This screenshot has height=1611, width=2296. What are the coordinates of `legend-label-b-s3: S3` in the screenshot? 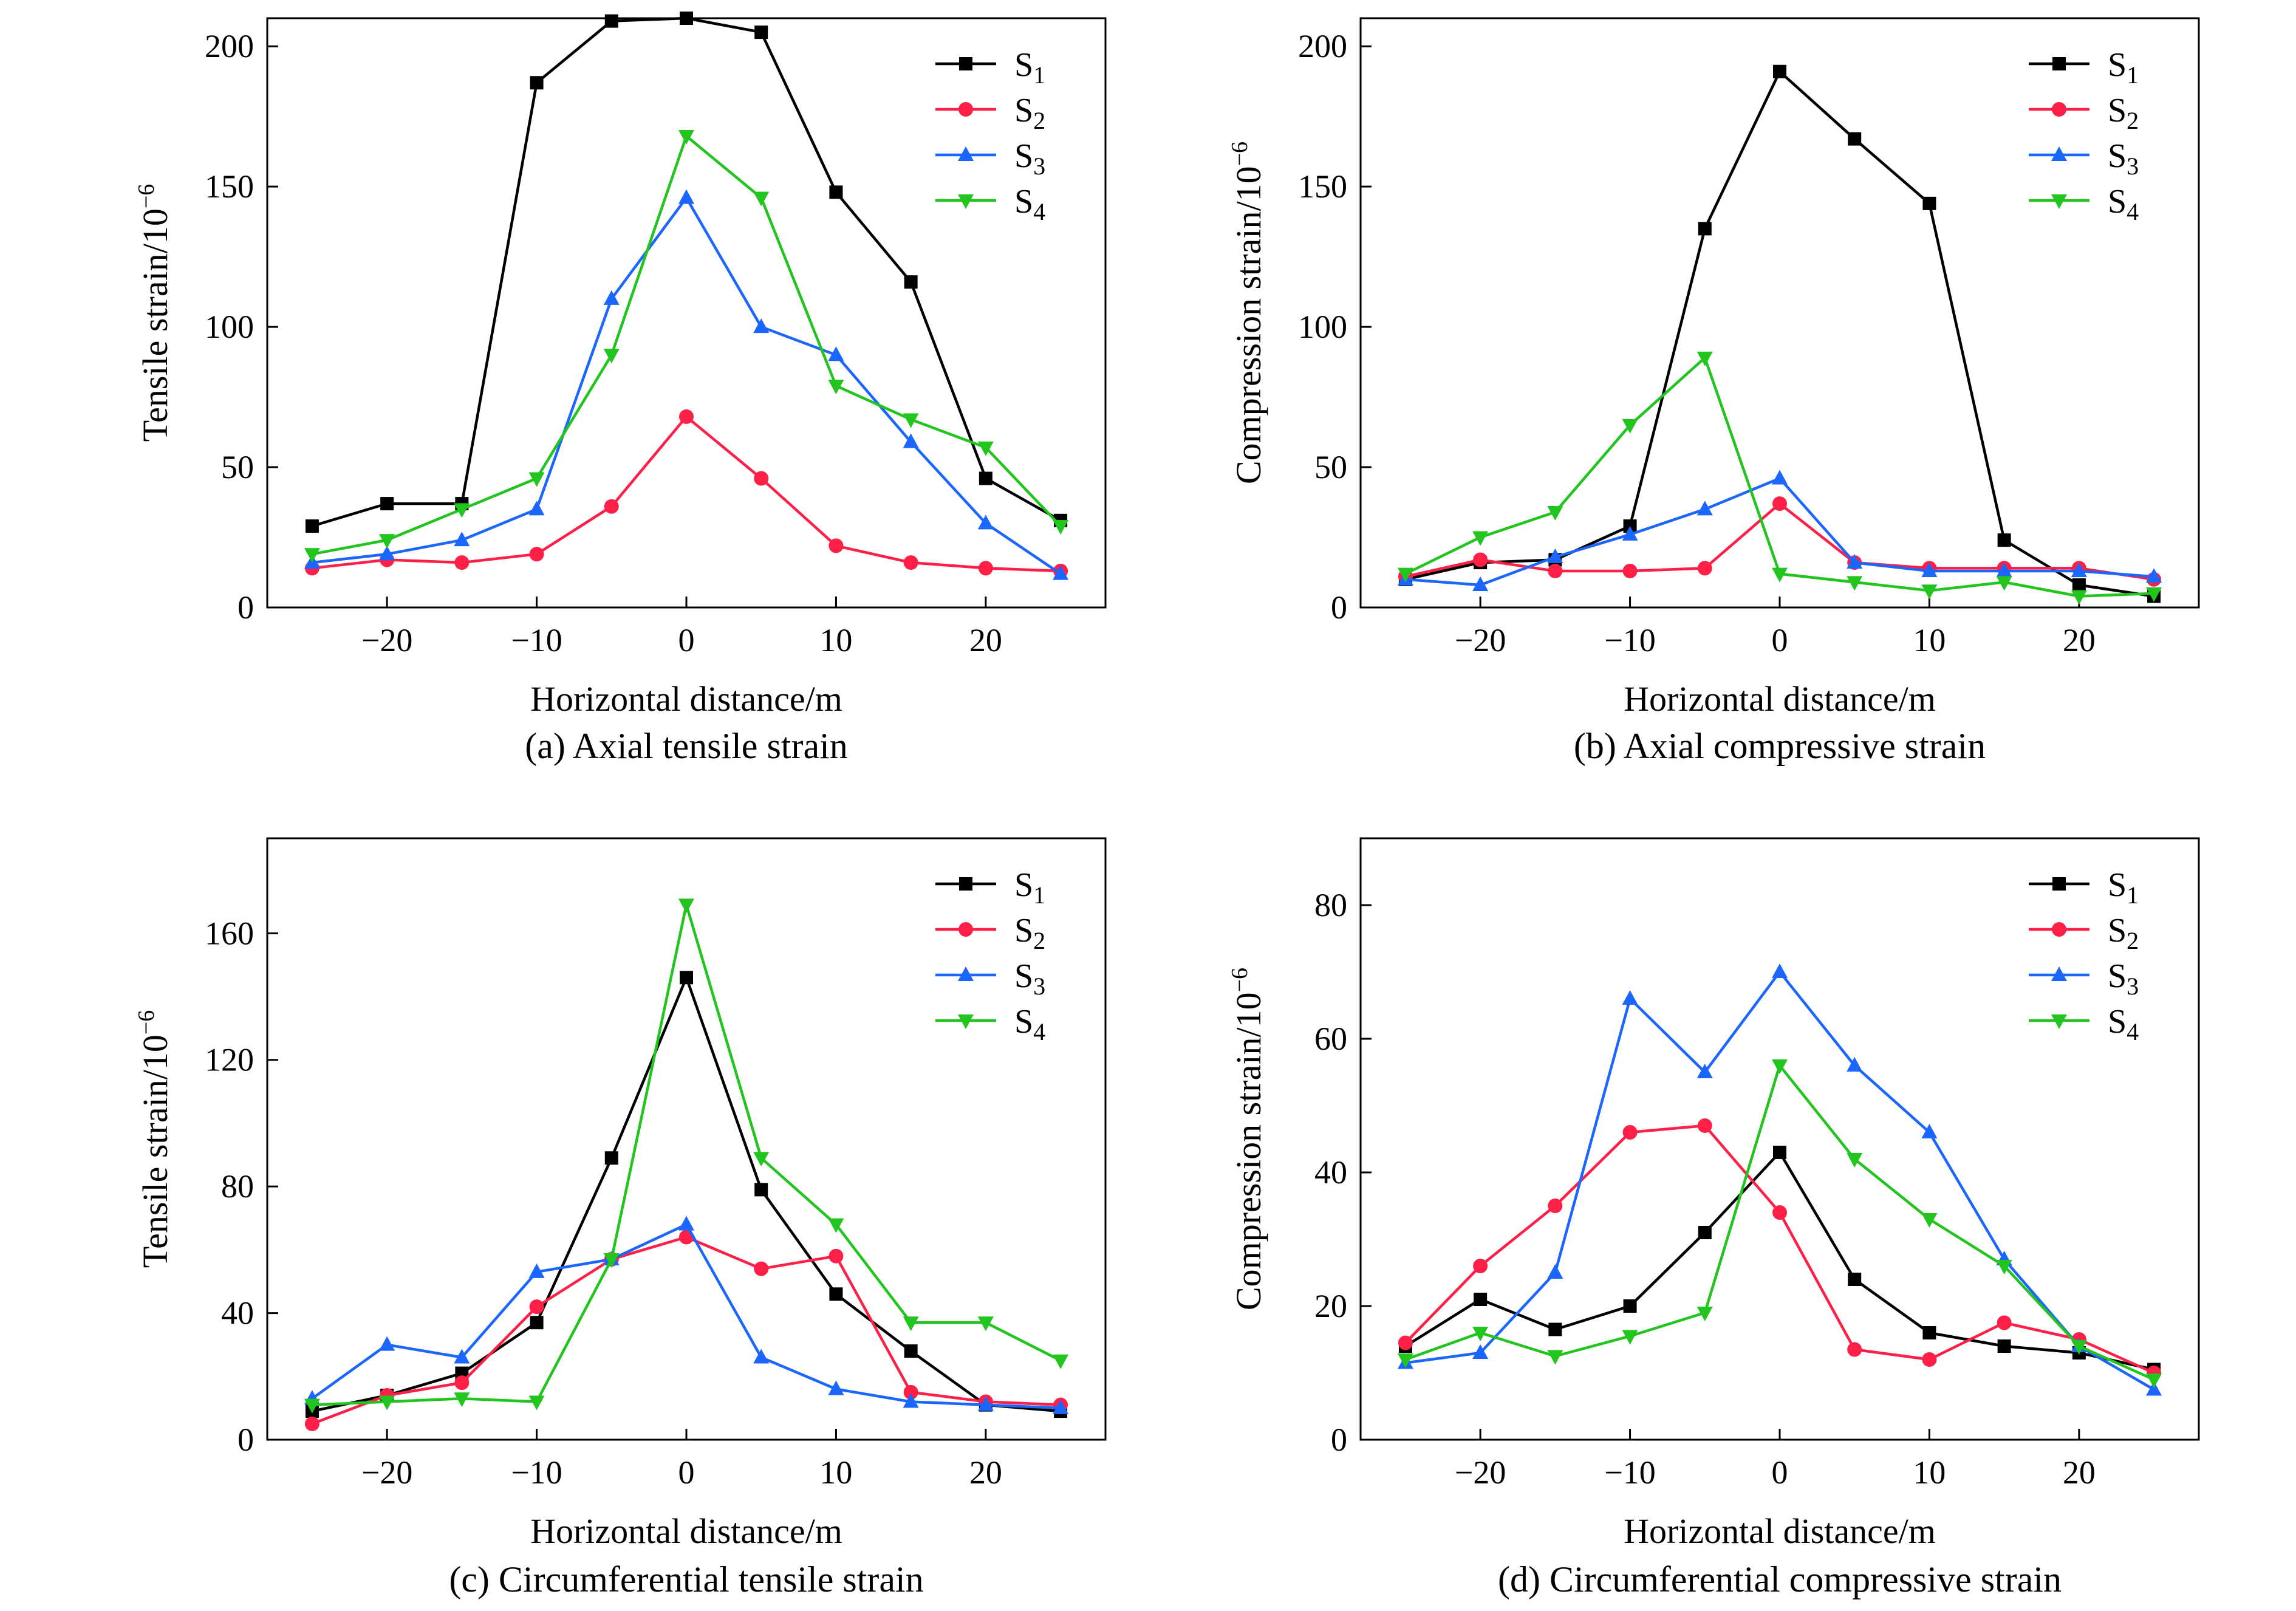 It's located at (2123, 158).